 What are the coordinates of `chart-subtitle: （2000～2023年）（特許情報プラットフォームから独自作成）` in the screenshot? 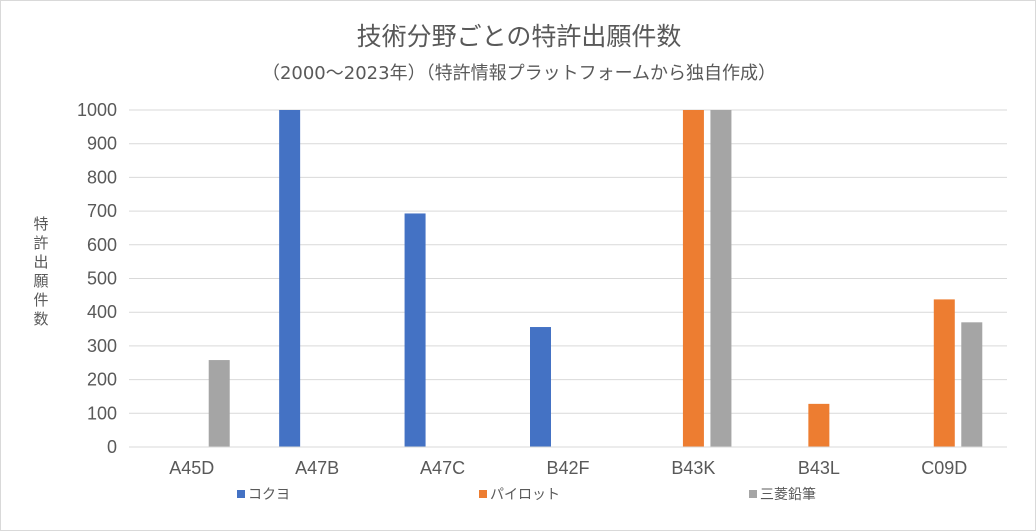 It's located at (519, 73).